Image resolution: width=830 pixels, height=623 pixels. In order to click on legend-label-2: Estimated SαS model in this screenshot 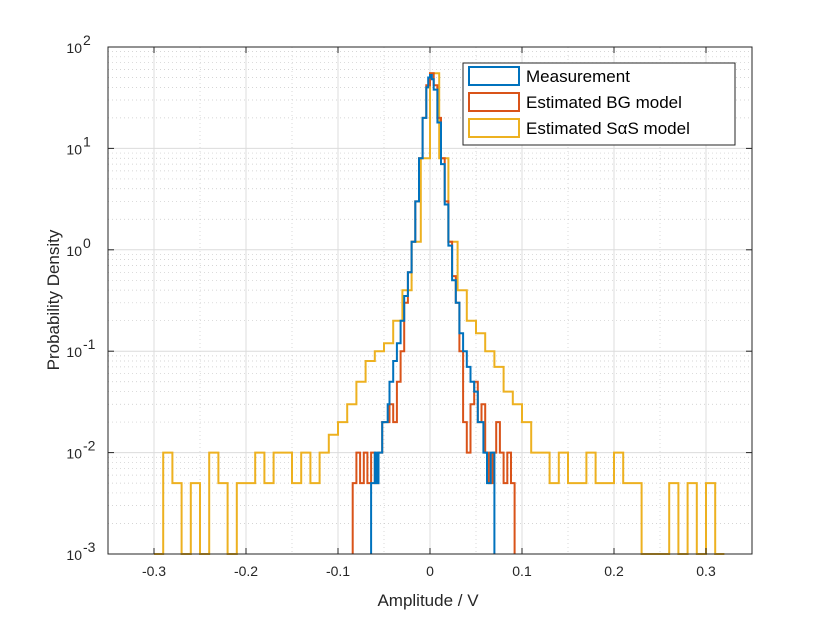, I will do `click(608, 128)`.